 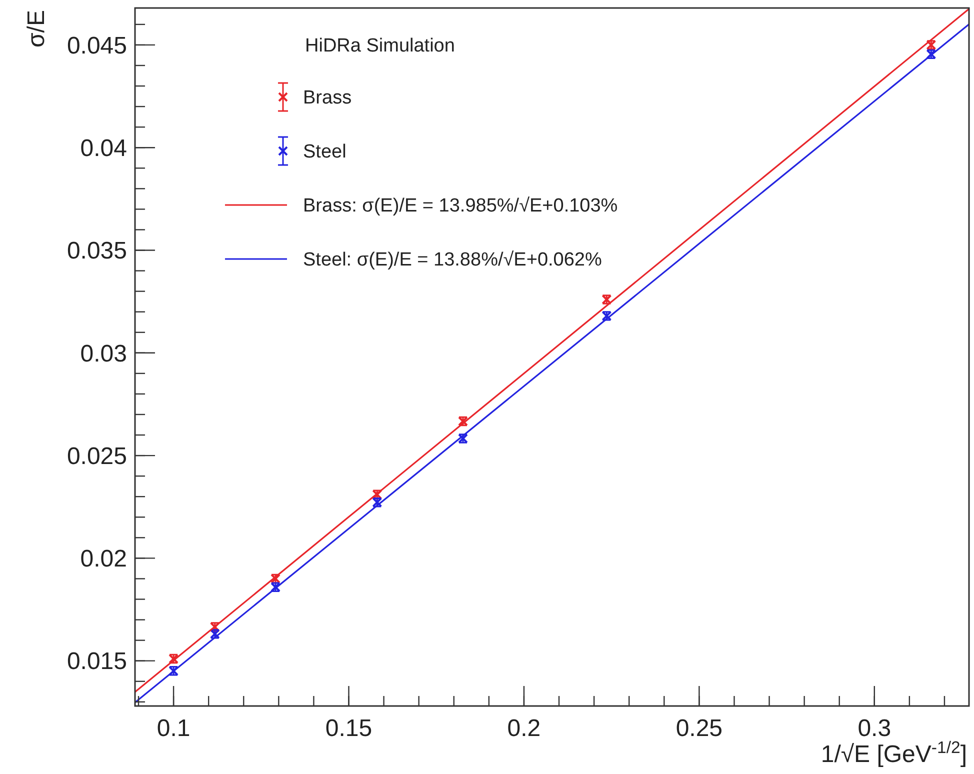 What do you see at coordinates (36, 29) in the screenshot?
I see `y-axis-title: σ/E` at bounding box center [36, 29].